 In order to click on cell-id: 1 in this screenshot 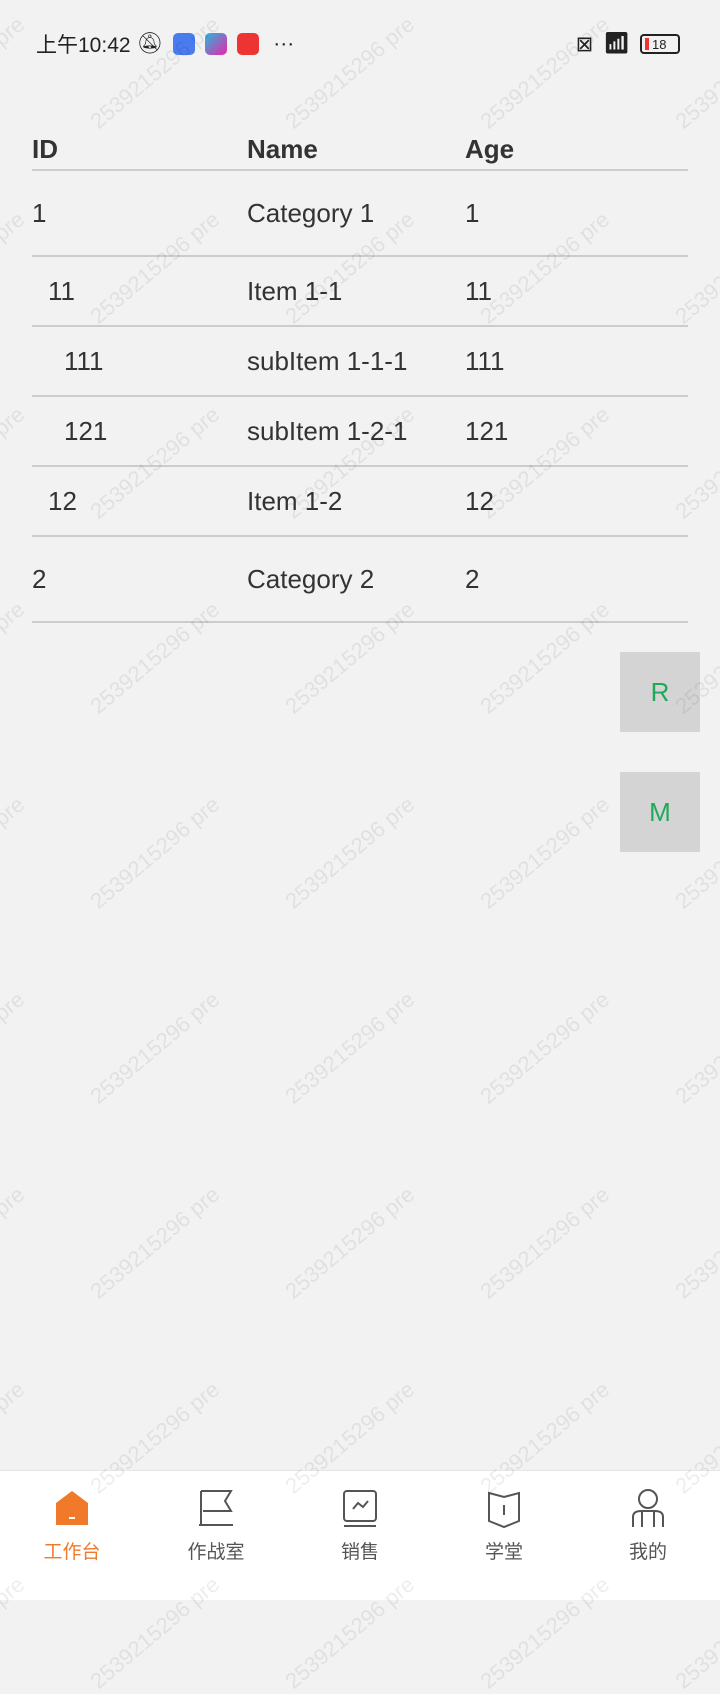, I will do `click(139, 213)`.